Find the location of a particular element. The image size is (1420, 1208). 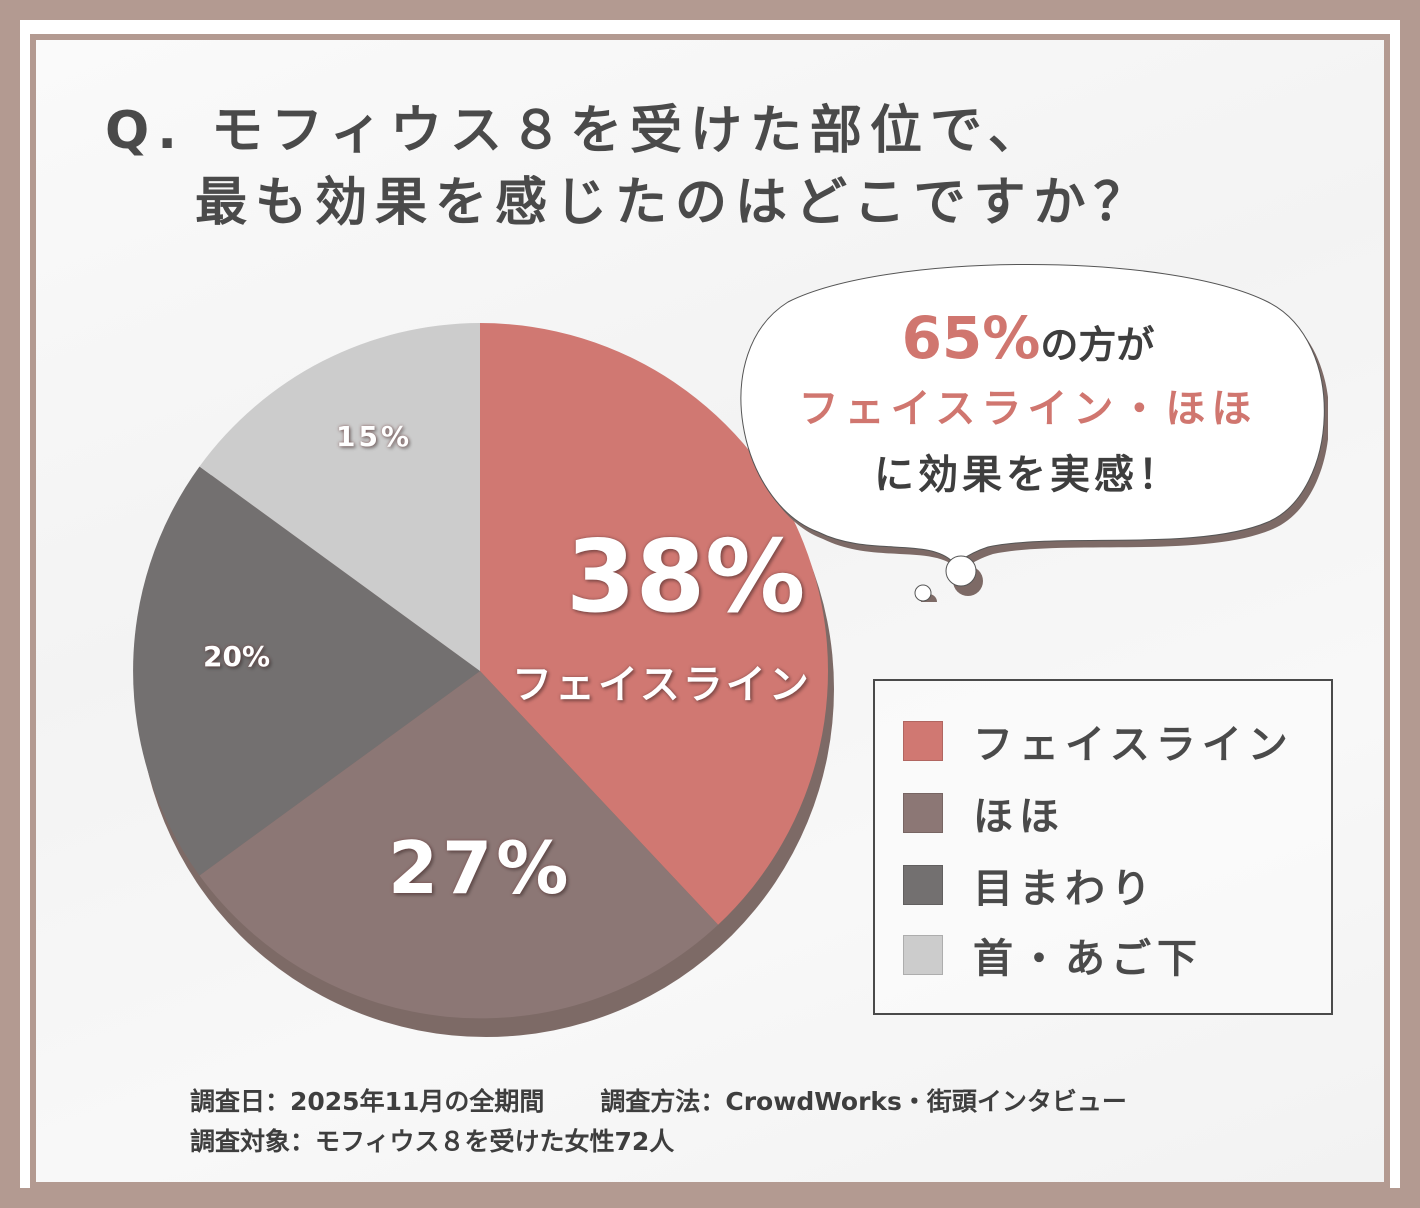

callout-line3: に効果を実感！ is located at coordinates (1028, 475).